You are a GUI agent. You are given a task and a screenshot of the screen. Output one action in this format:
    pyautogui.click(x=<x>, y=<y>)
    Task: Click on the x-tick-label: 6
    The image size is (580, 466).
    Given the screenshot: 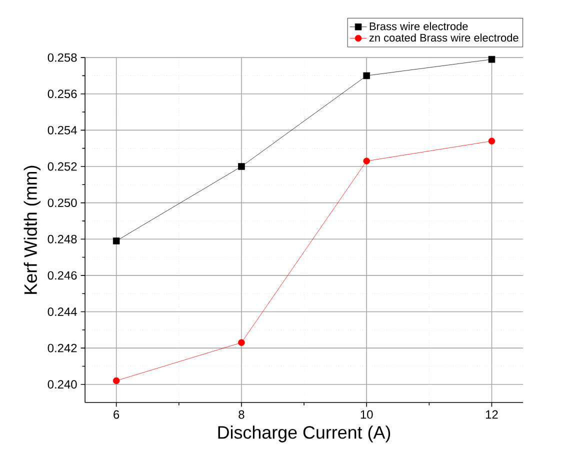 What is the action you would take?
    pyautogui.click(x=117, y=414)
    